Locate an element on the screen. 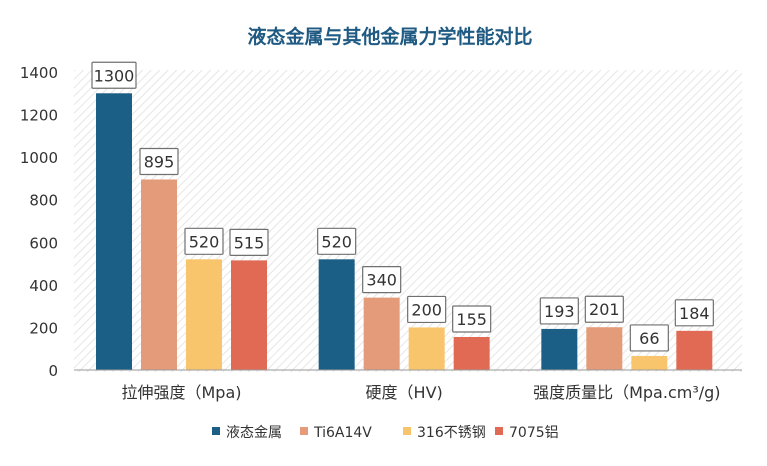 This screenshot has width=767, height=466. legend-label: 液态金属 is located at coordinates (254, 433).